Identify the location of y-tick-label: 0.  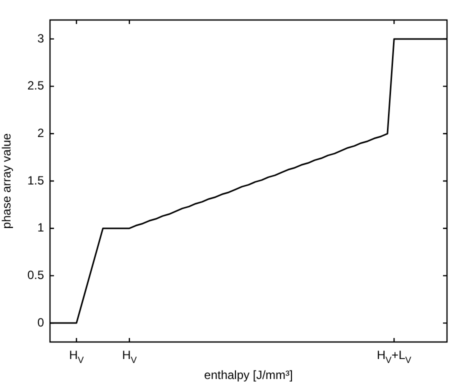
(40, 322).